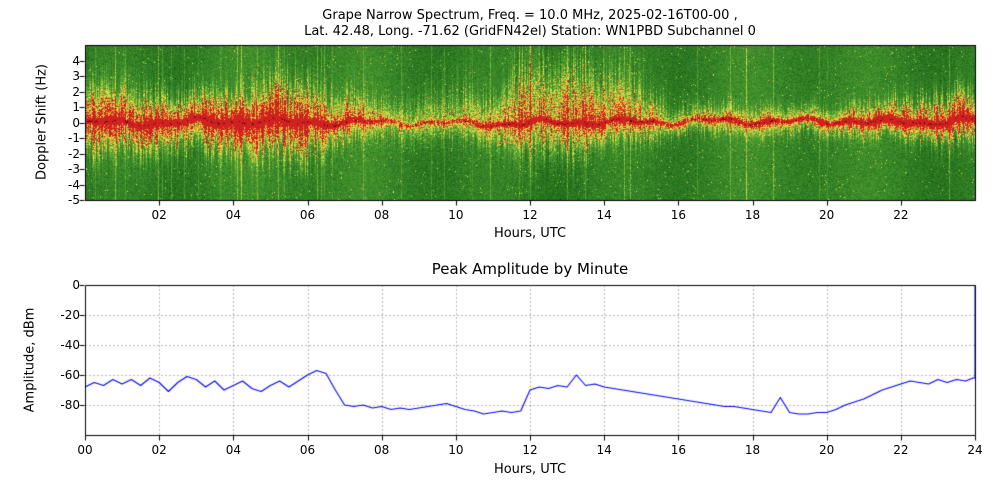  What do you see at coordinates (74, 153) in the screenshot?
I see `tick-label: -2` at bounding box center [74, 153].